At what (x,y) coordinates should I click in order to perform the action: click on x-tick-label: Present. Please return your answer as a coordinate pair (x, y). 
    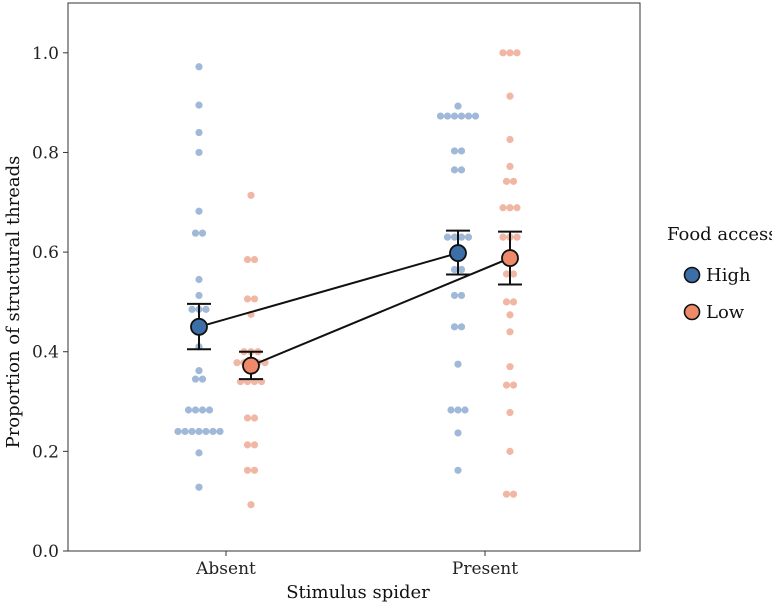
    Looking at the image, I should click on (485, 569).